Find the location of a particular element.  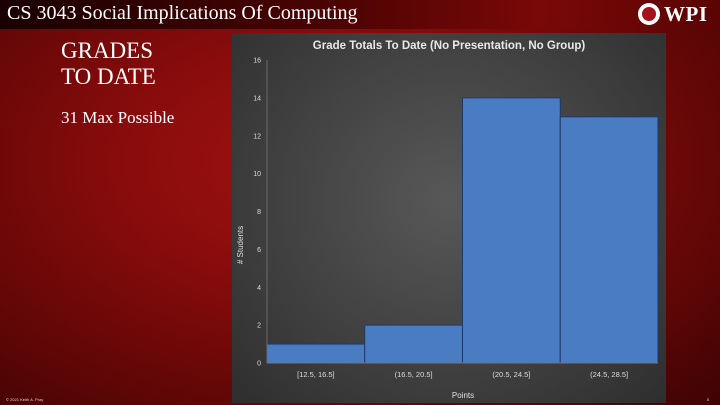

y-tick-label: 0 is located at coordinates (259, 364).